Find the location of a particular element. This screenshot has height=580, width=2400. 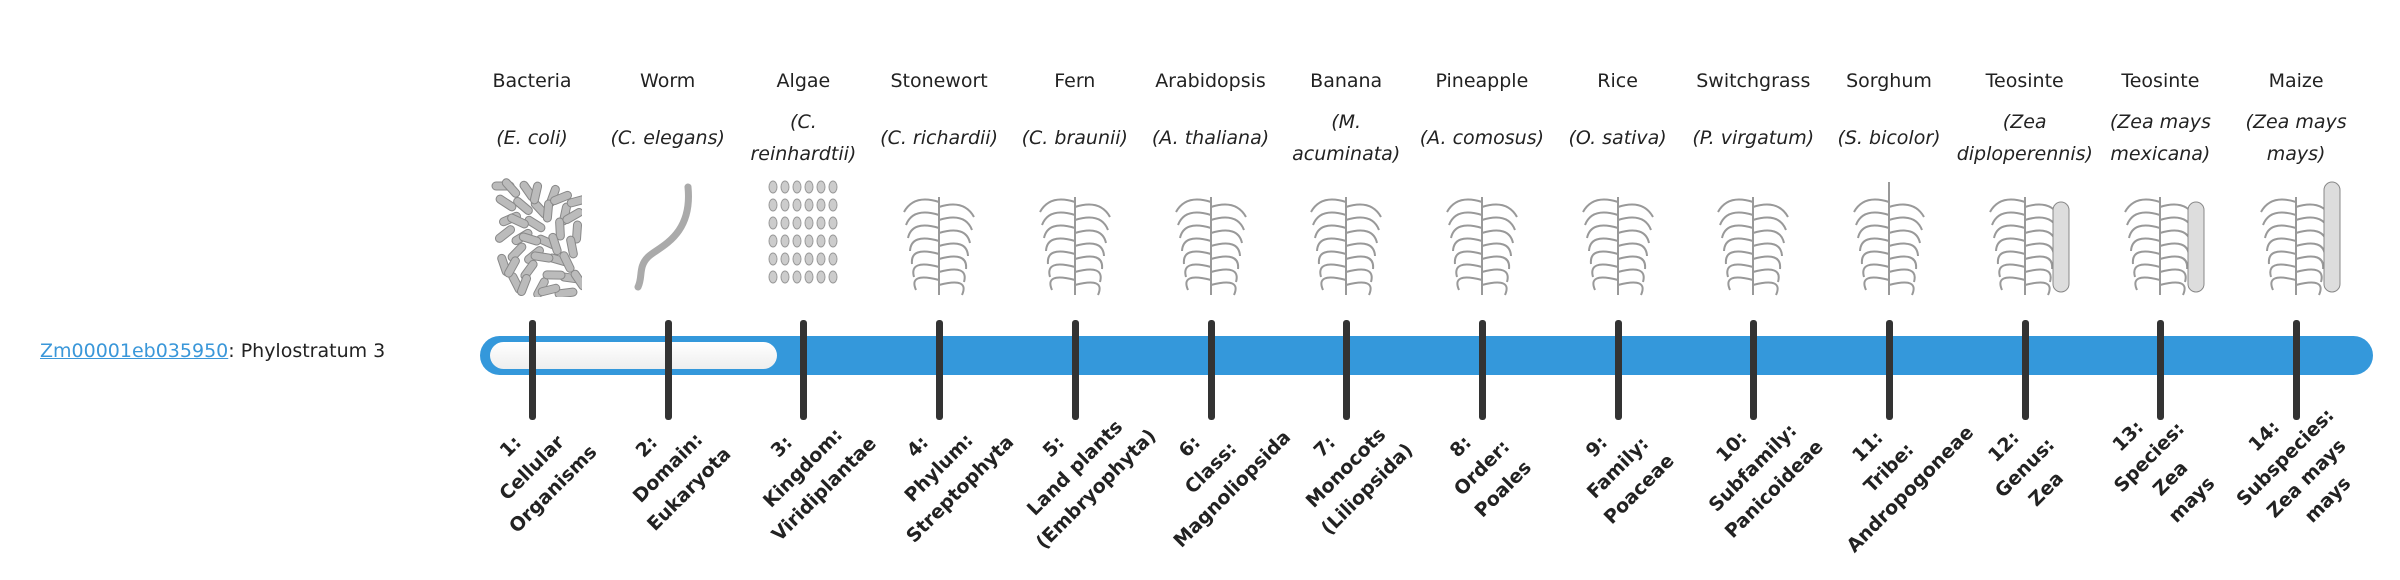

organism-common-name: Worm is located at coordinates (668, 81).